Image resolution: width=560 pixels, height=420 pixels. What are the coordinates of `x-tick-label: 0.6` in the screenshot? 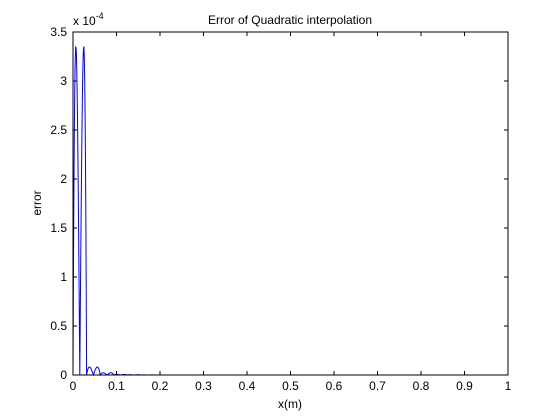 It's located at (334, 386).